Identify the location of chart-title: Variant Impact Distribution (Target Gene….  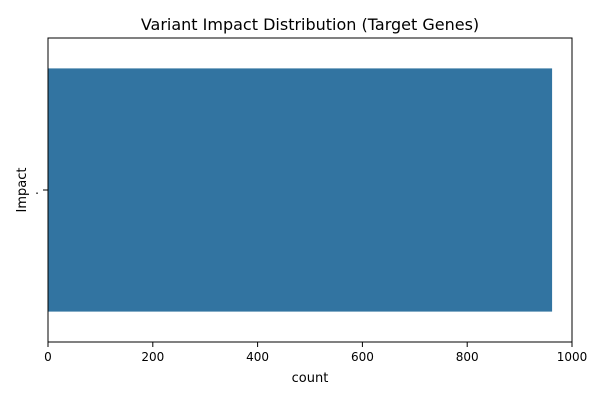
(310, 24).